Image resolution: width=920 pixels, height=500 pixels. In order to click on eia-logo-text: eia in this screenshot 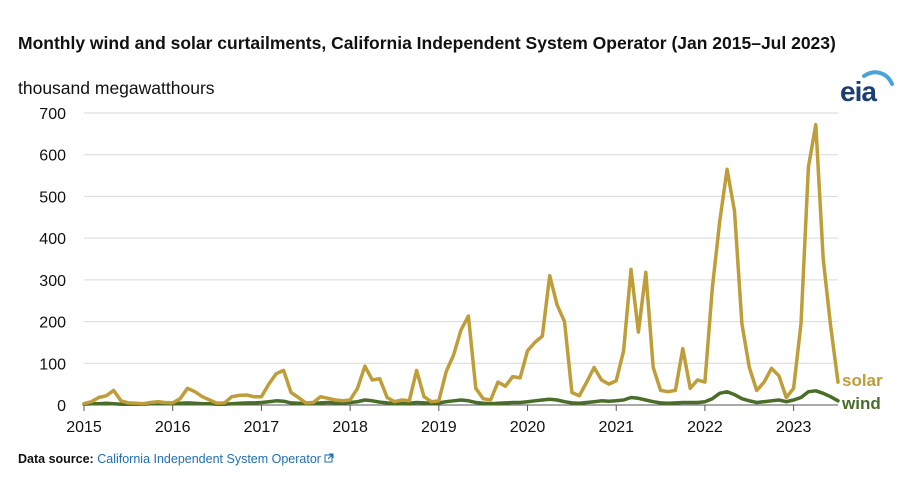, I will do `click(858, 91)`.